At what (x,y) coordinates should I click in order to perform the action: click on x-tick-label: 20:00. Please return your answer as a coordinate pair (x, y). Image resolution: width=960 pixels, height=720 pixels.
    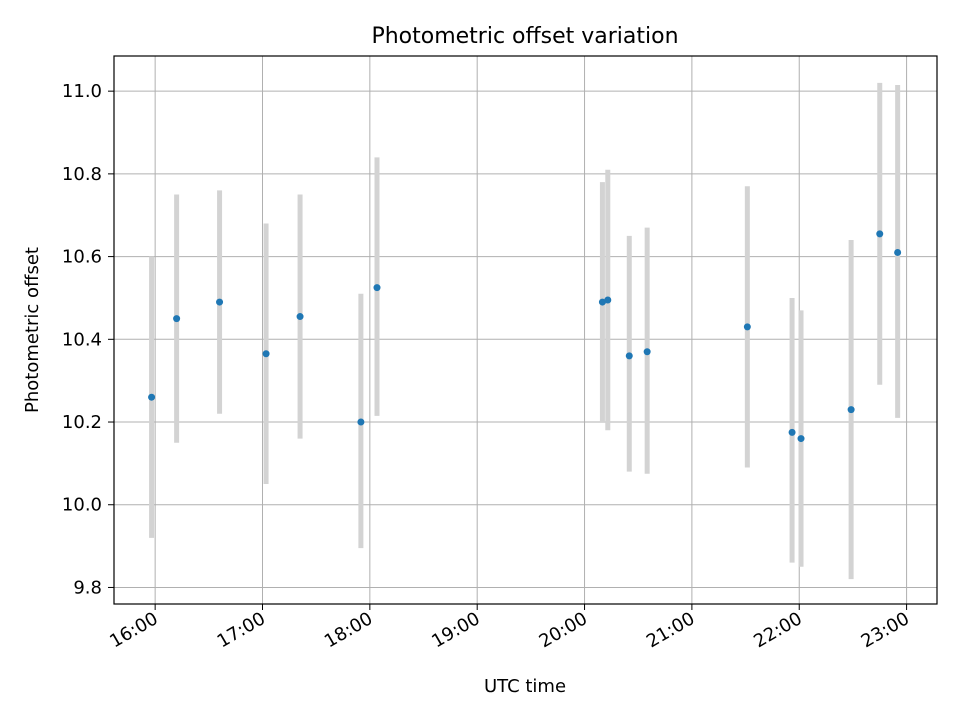
    Looking at the image, I should click on (563, 630).